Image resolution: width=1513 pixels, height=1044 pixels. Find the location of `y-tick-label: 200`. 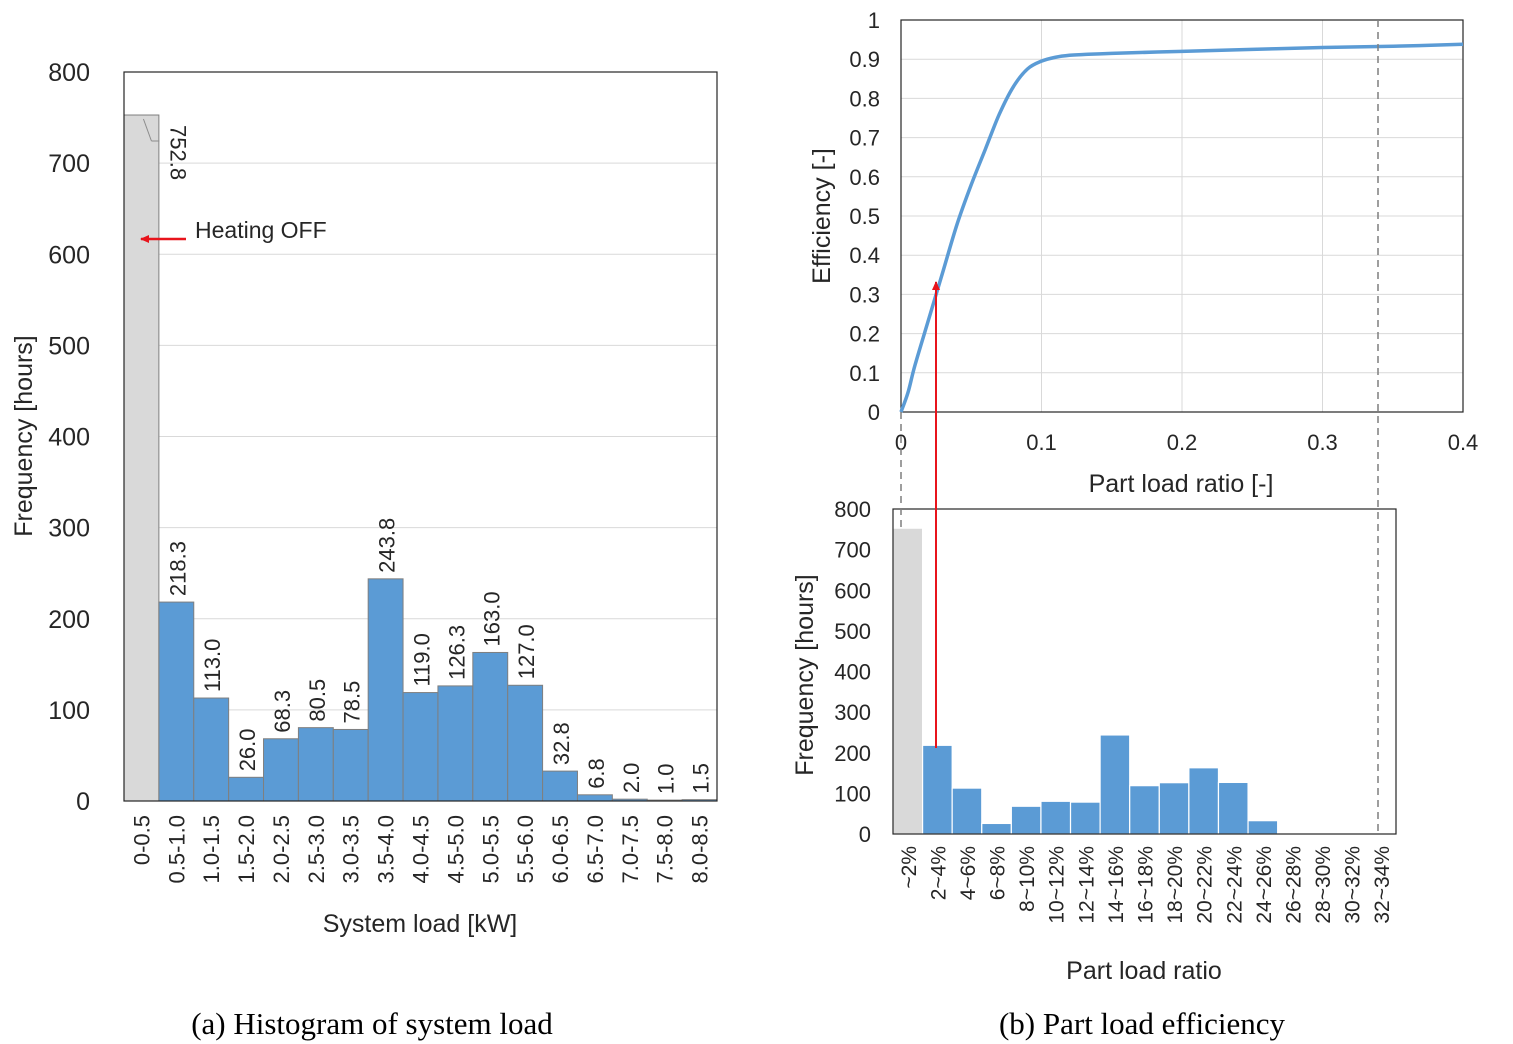

y-tick-label: 200 is located at coordinates (69, 620).